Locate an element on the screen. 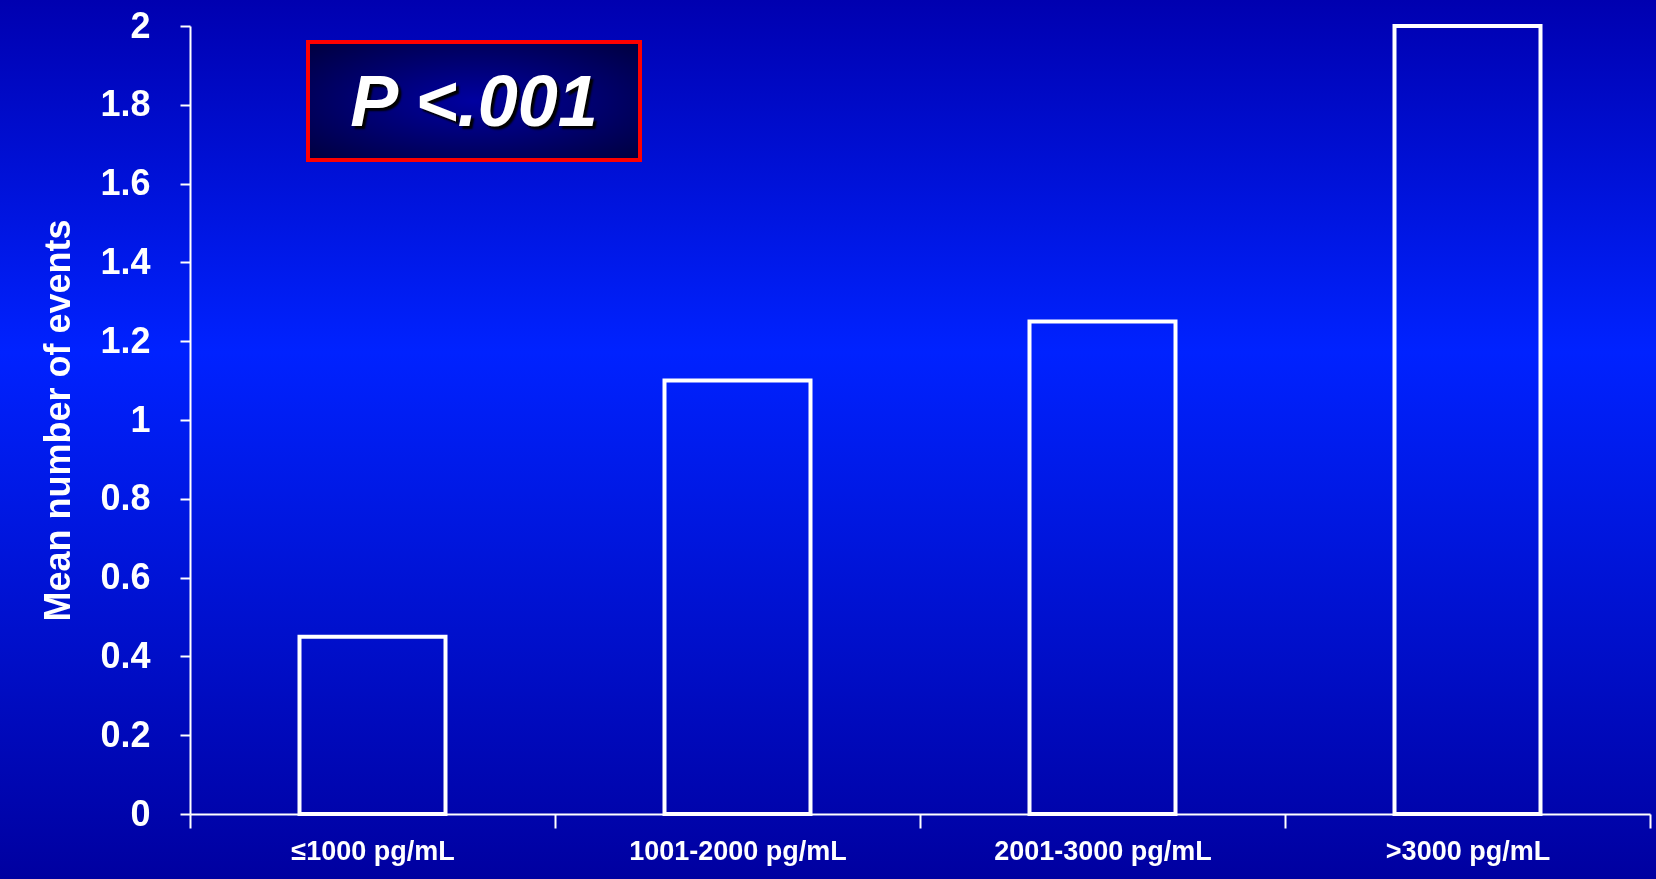  y-tick-label: 0.2 is located at coordinates (125, 734).